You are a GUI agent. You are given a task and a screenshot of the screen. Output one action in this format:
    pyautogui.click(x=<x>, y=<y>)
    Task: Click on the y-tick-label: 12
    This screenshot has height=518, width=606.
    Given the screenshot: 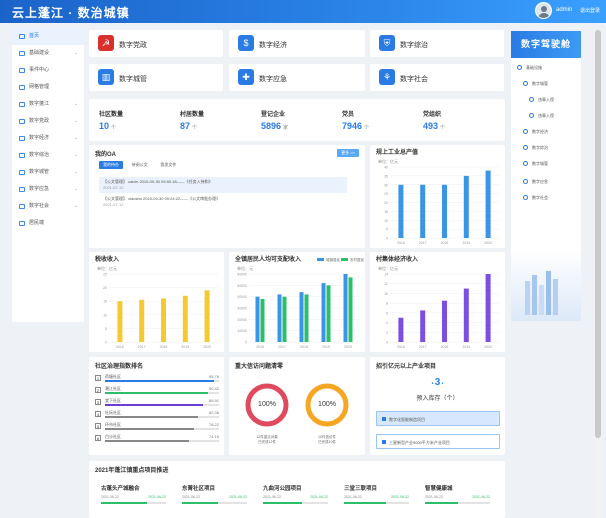 What is the action you would take?
    pyautogui.click(x=386, y=284)
    